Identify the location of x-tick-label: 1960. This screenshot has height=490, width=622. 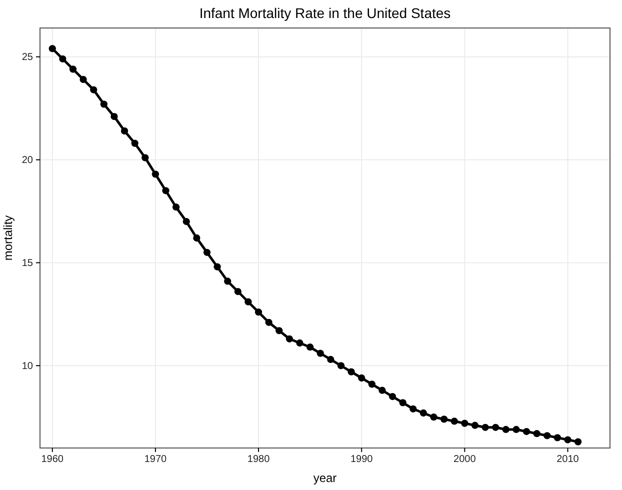
(52, 460).